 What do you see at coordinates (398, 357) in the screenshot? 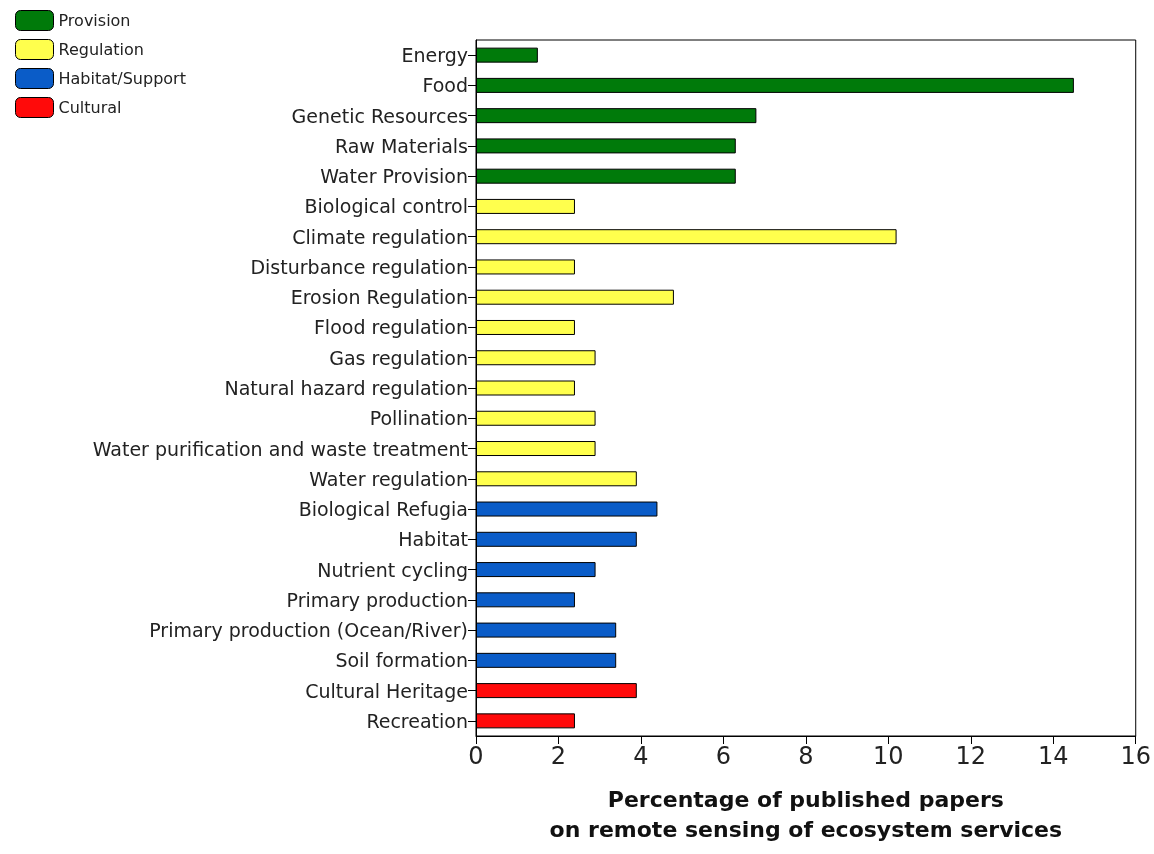
I see `y-tick-label: Gas regulation` at bounding box center [398, 357].